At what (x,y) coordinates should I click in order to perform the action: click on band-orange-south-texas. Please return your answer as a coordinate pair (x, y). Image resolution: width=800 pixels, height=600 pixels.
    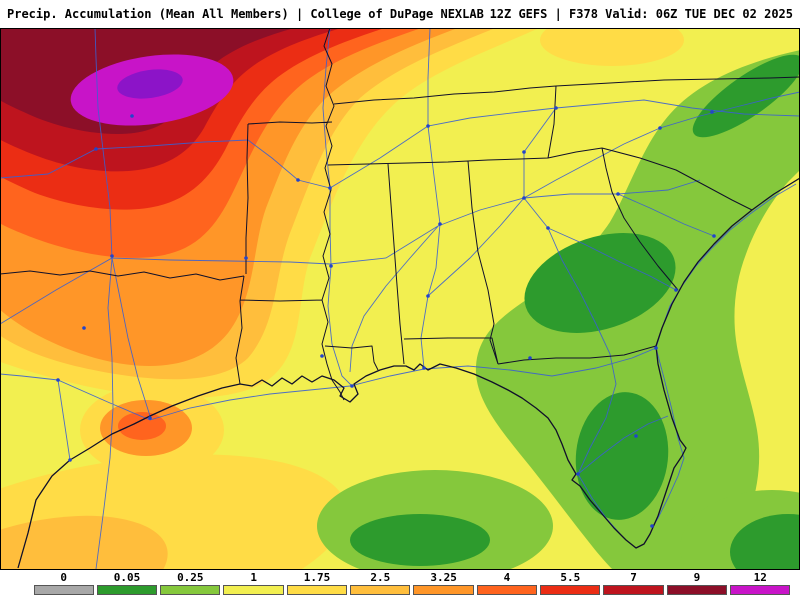
    Looking at the image, I should click on (84, 542).